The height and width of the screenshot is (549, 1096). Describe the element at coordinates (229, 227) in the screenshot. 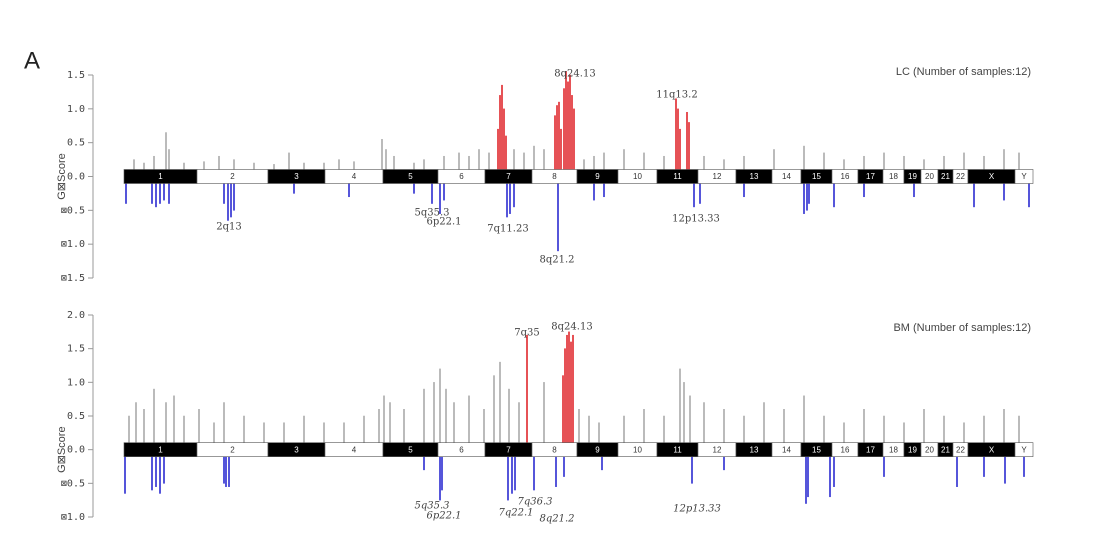

I see `peak-annotation: 2q13` at that location.